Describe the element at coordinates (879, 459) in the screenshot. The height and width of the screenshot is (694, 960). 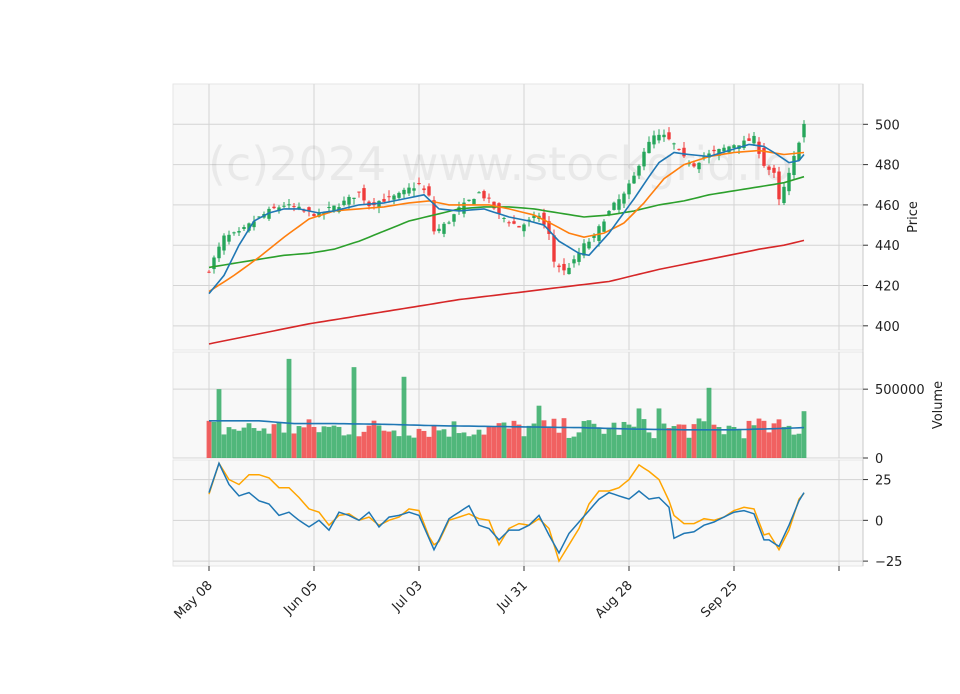
I see `y-tick-label: 0` at that location.